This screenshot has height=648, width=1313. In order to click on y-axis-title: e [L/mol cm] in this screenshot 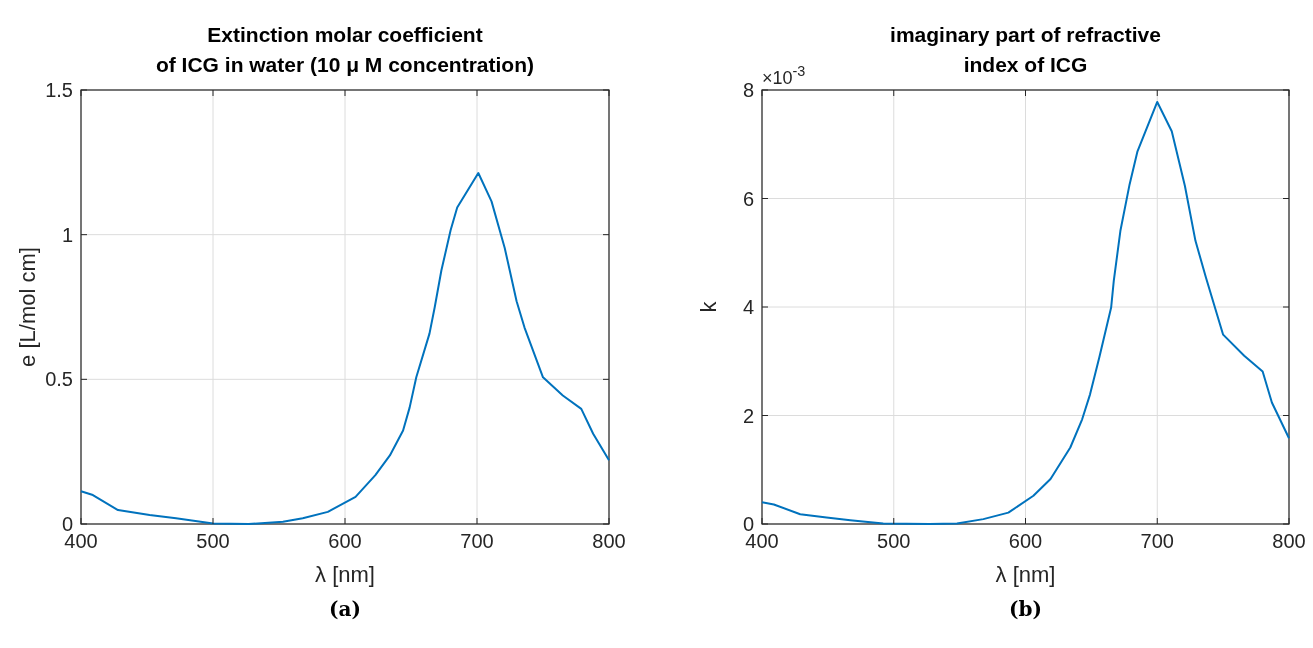, I will do `click(27, 307)`.